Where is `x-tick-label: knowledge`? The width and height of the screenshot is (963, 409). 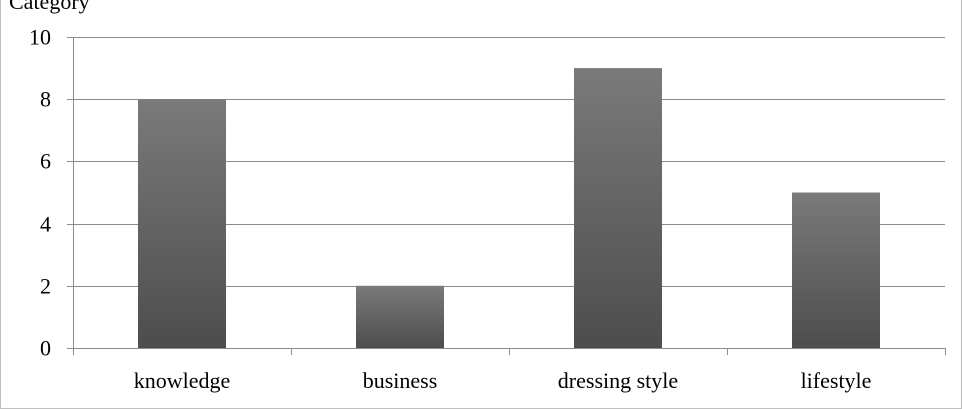 x-tick-label: knowledge is located at coordinates (182, 380).